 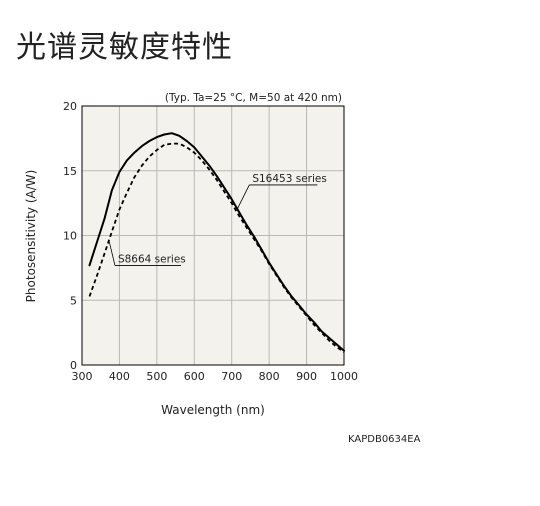 What do you see at coordinates (70, 236) in the screenshot?
I see `y-tick-label: 10` at bounding box center [70, 236].